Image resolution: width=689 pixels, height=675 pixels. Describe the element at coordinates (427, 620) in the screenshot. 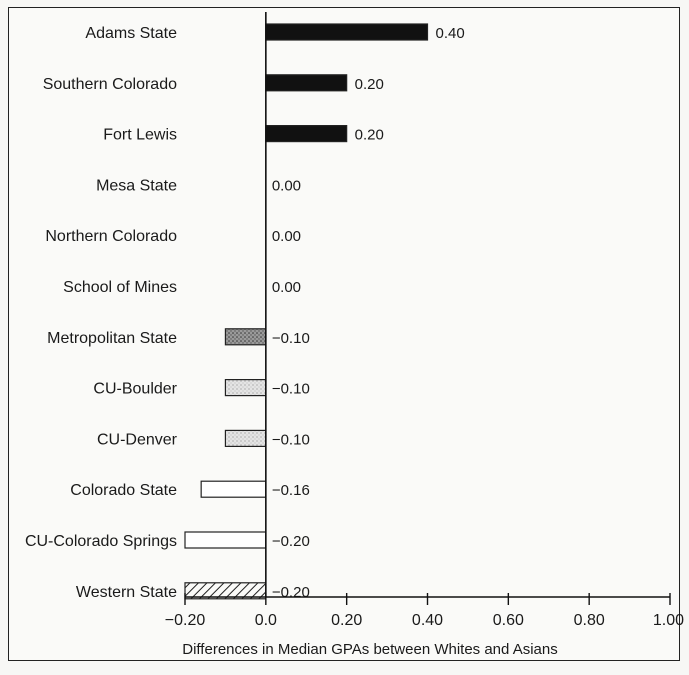

I see `x-tick-label: 0.40` at that location.